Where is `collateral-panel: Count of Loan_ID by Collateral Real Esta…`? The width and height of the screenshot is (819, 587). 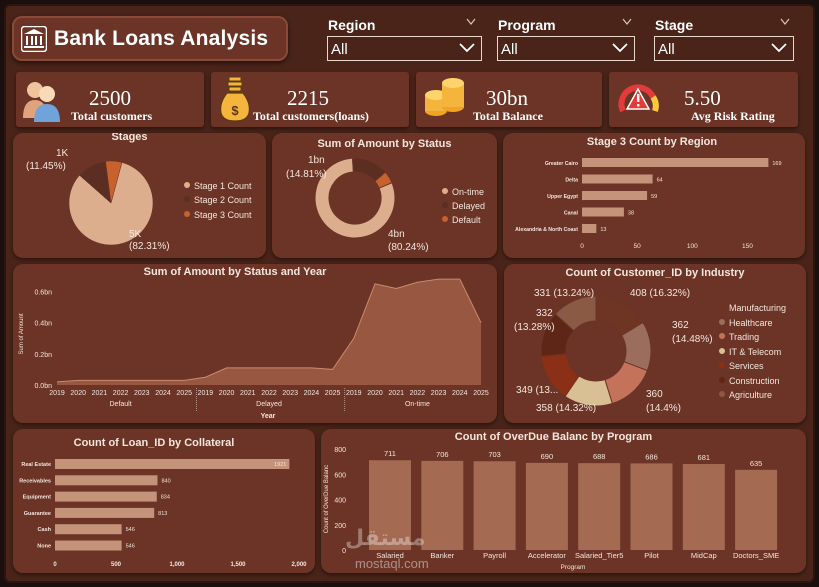 collateral-panel: Count of Loan_ID by Collateral Real Esta… is located at coordinates (164, 501).